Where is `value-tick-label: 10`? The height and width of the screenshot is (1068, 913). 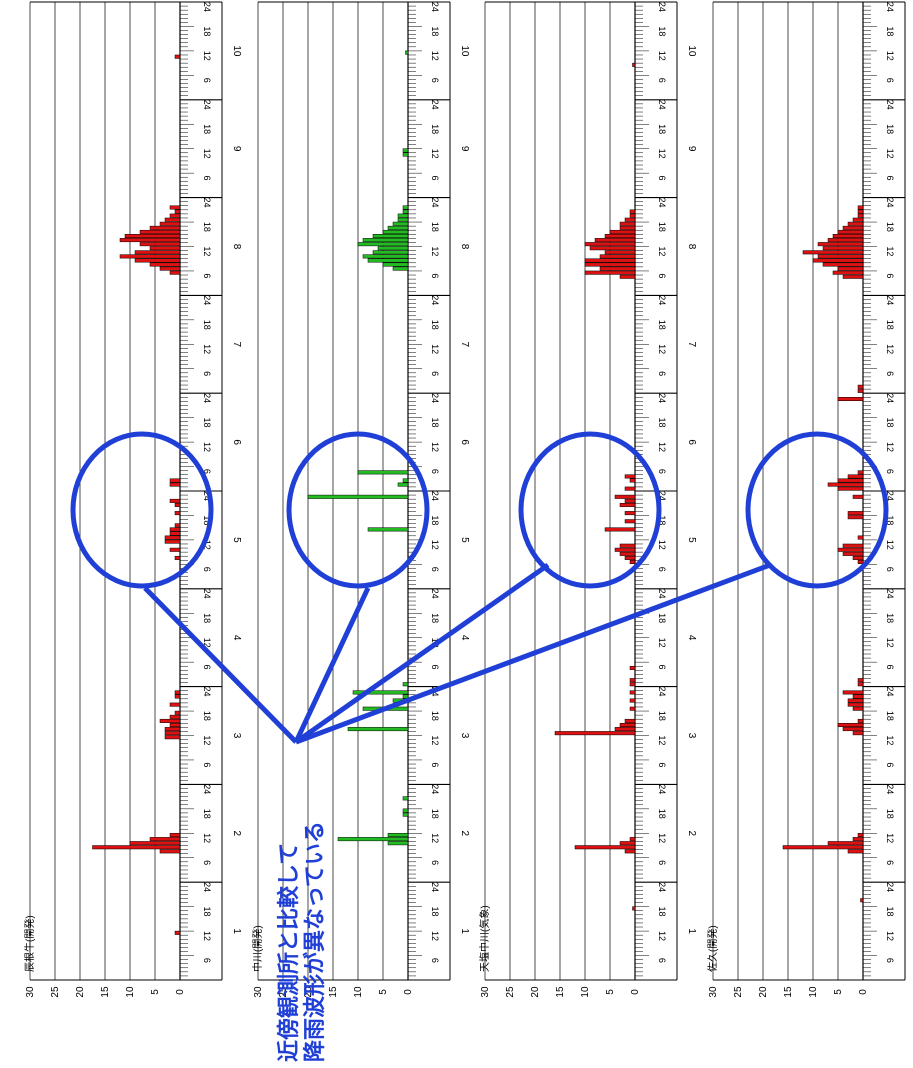 value-tick-label: 10 is located at coordinates (585, 992).